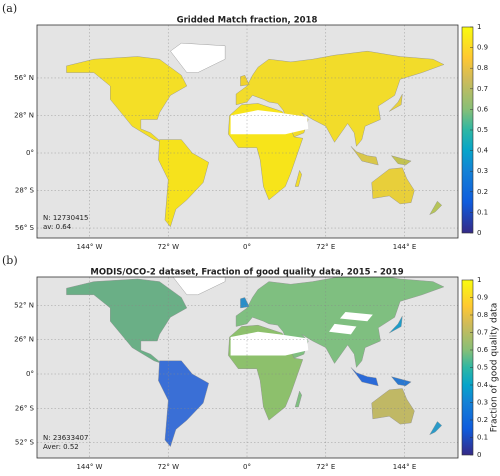 The width and height of the screenshot is (500, 476). Describe the element at coordinates (24, 115) in the screenshot. I see `y-tick-label: 28° N` at that location.